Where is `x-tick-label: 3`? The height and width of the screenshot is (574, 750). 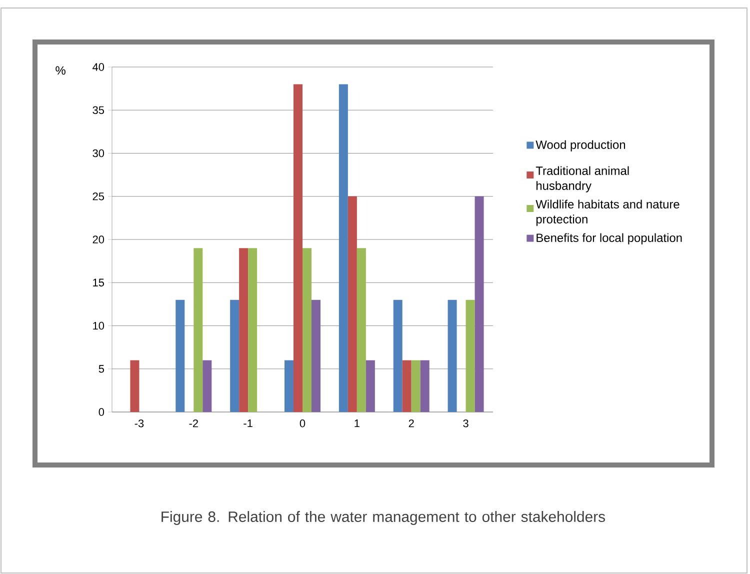
x-tick-label: 3 is located at coordinates (465, 424).